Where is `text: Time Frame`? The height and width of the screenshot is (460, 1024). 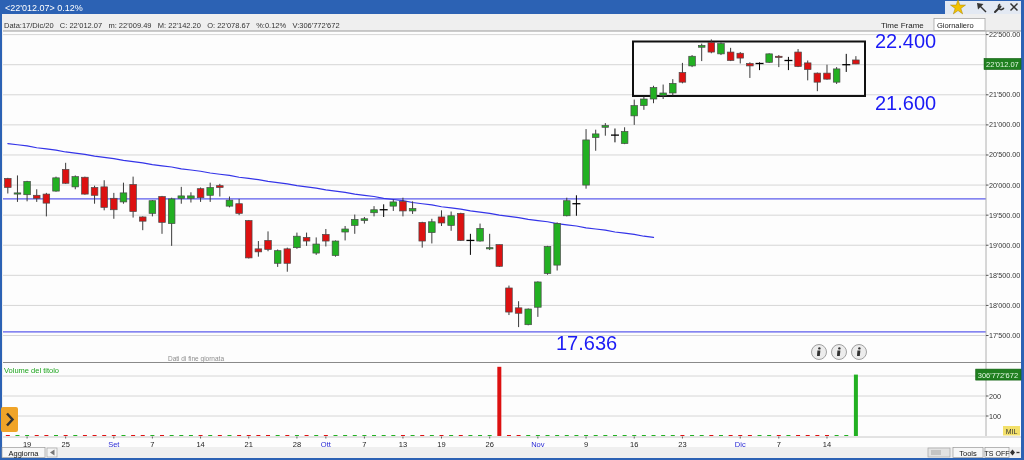
text: Time Frame is located at coordinates (903, 24).